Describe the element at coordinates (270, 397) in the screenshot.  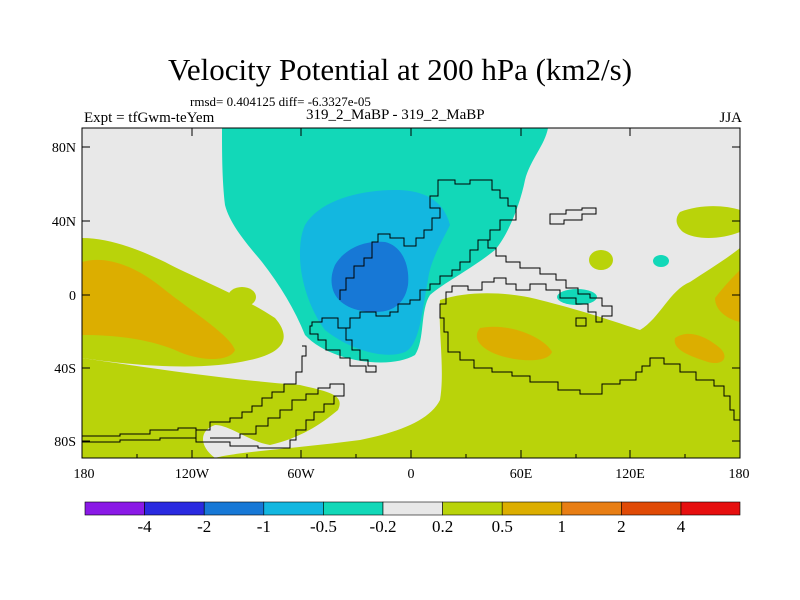
I see `coast-south-america` at that location.